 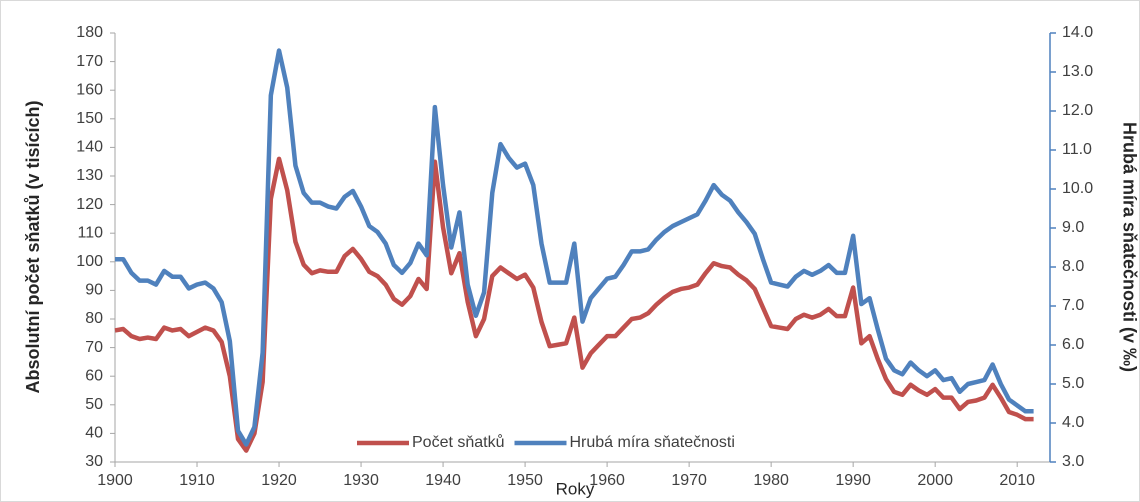 I want to click on y2-tick-label: 4.0, so click(x=1073, y=422).